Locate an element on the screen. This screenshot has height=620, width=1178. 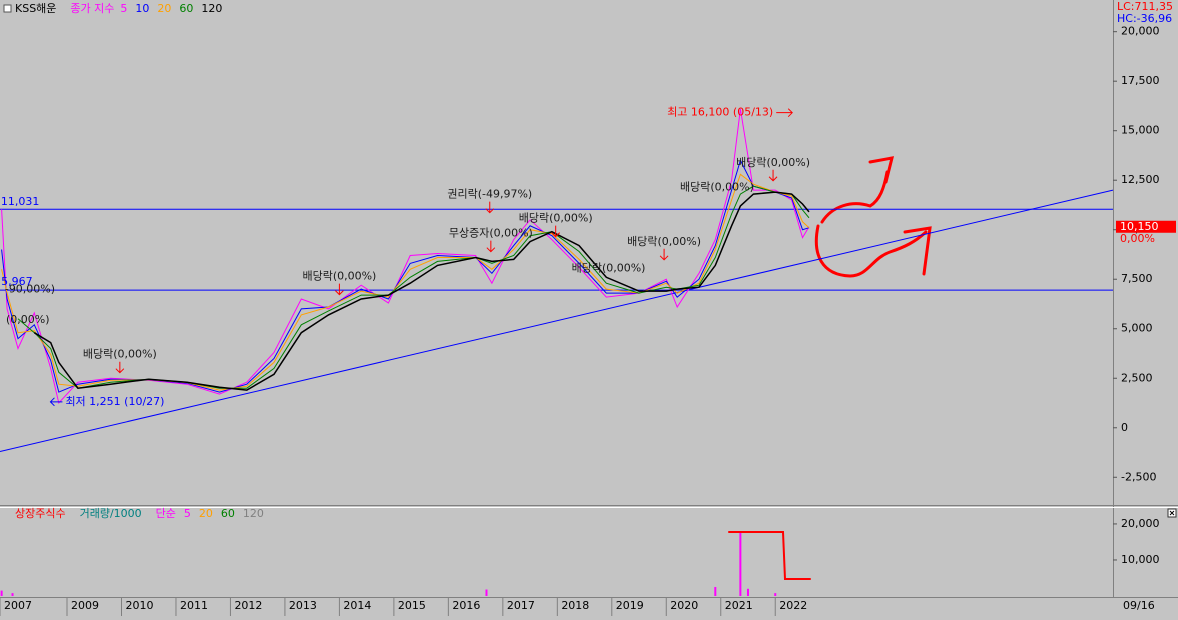
y-tick-label: 7,500 is located at coordinates (1137, 278).